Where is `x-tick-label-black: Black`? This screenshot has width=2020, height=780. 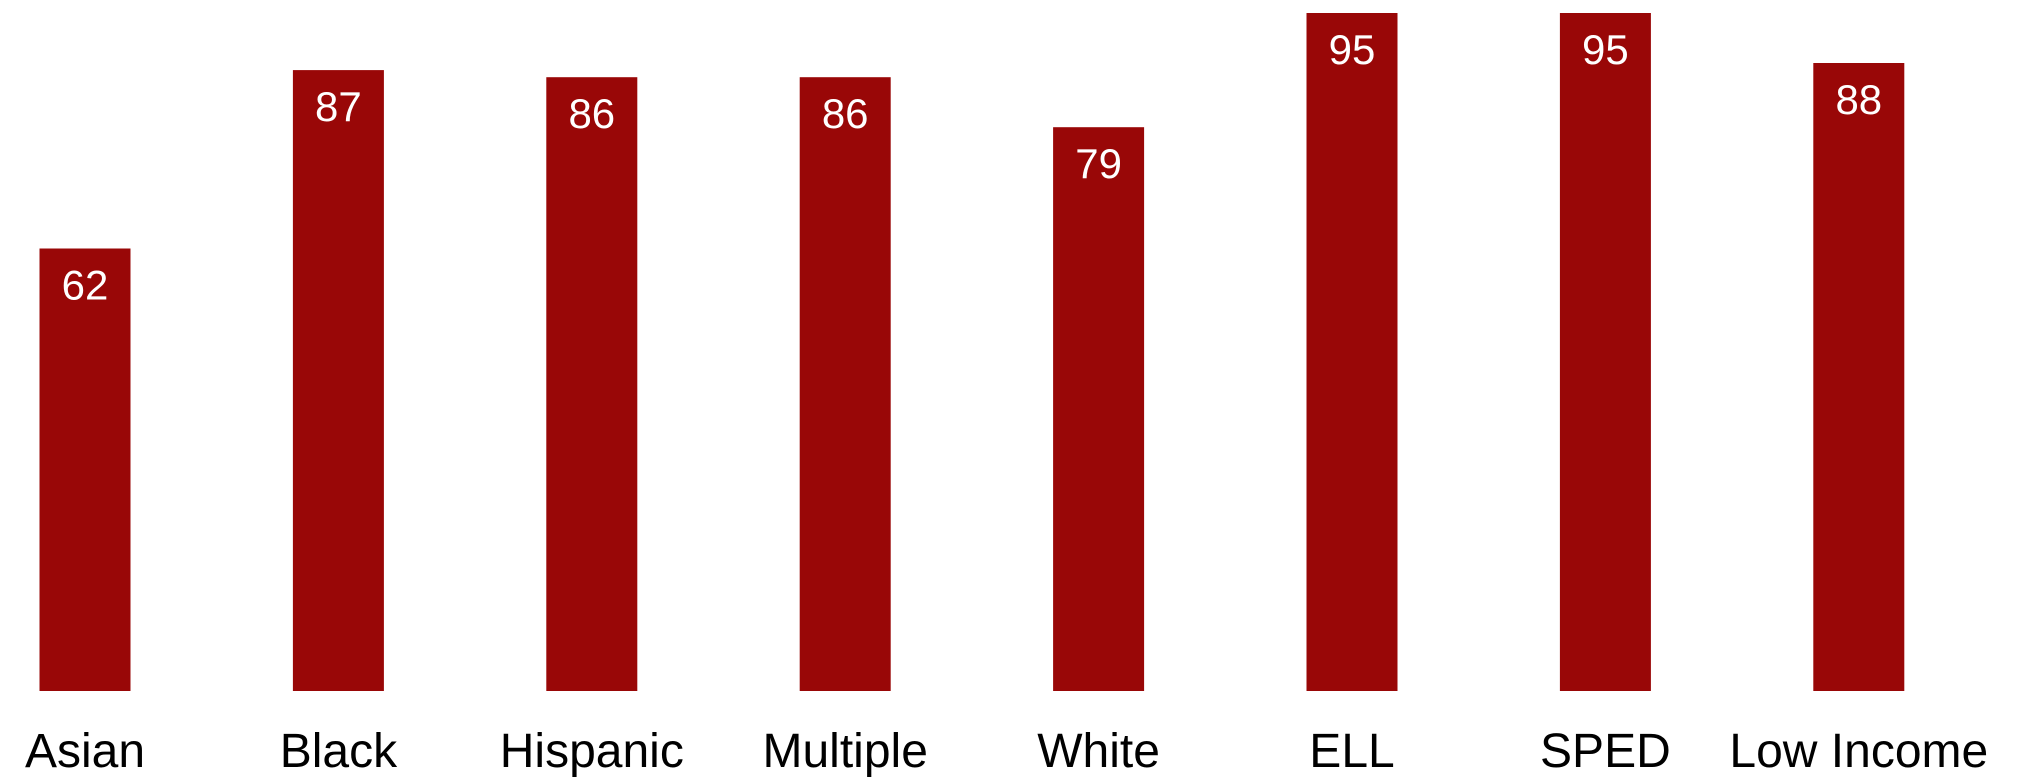
x-tick-label-black: Black is located at coordinates (339, 751).